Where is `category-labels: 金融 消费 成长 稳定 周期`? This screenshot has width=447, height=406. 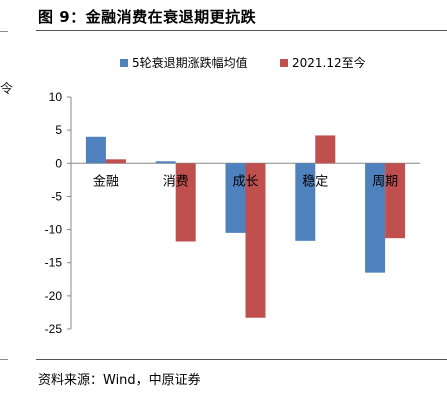
category-labels: 金融 消费 成长 稳定 周期 is located at coordinates (245, 181).